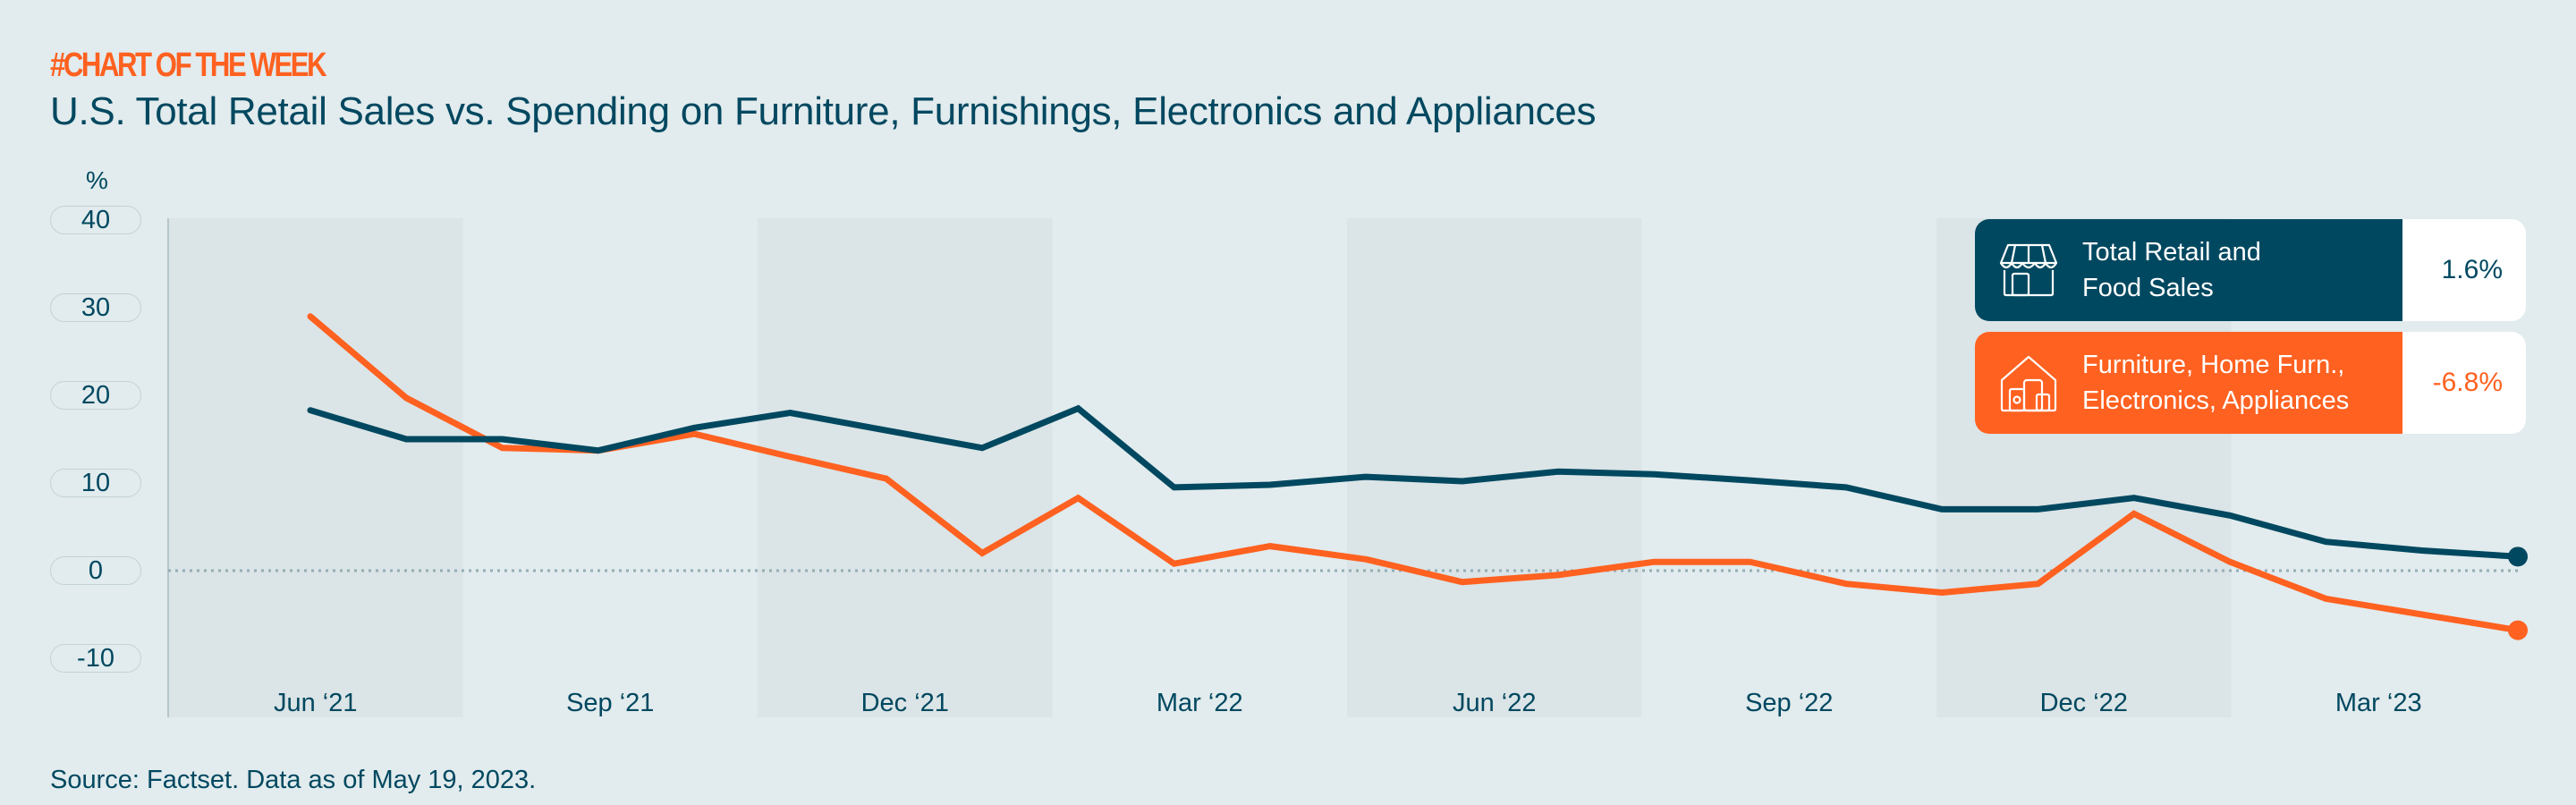 The image size is (2576, 805). Describe the element at coordinates (2148, 288) in the screenshot. I see `legend-label-line2: Food Sales` at that location.